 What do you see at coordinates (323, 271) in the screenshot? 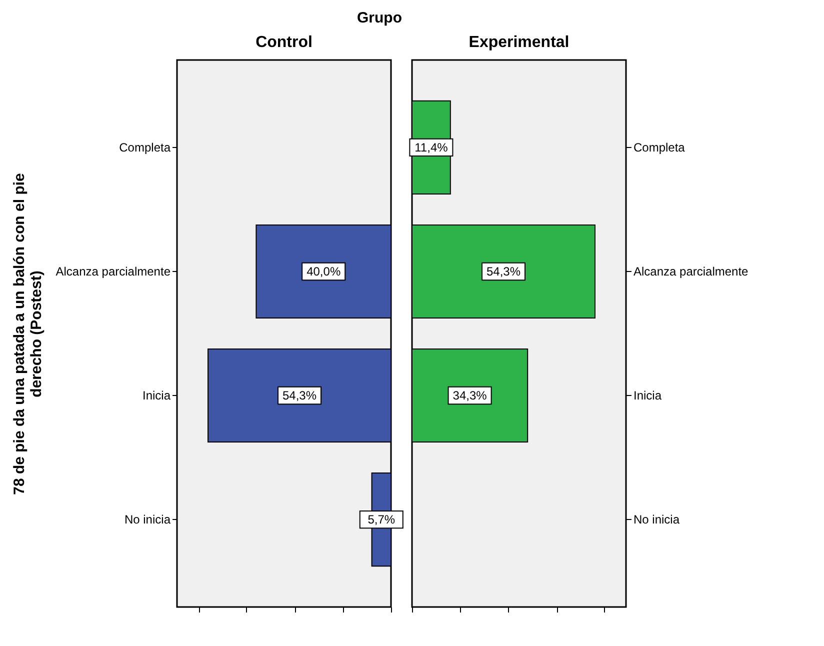
I see `data-label: 40,0%` at bounding box center [323, 271].